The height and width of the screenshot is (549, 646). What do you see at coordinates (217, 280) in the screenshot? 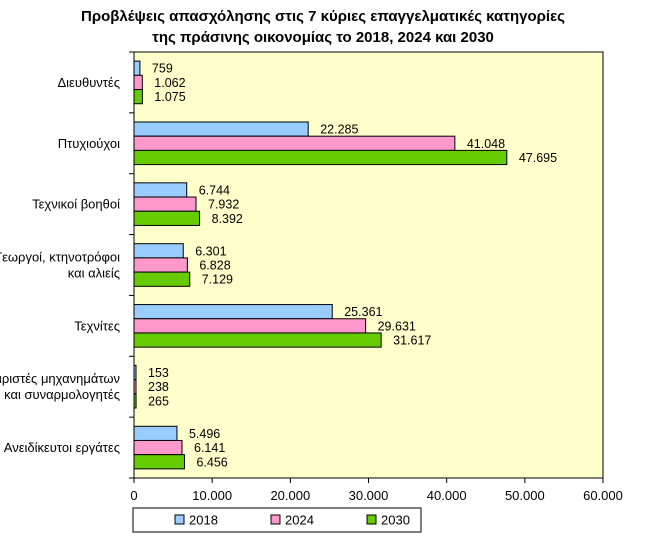
I see `data-label-2030: 7.129` at bounding box center [217, 280].